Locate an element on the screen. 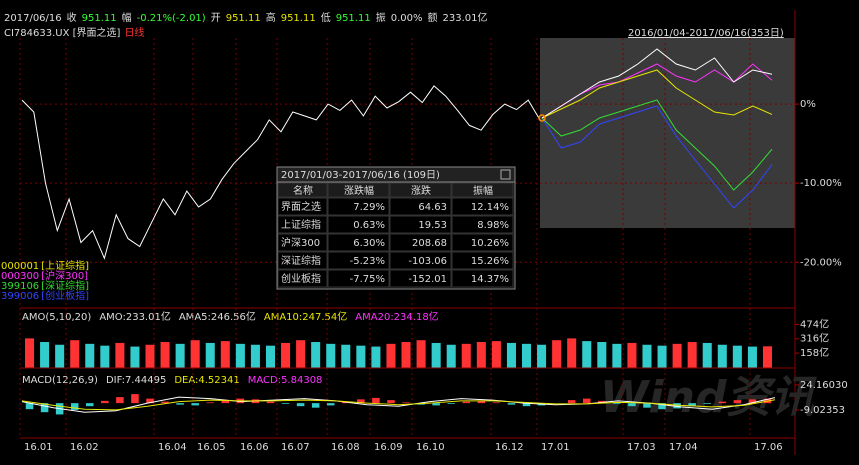 The width and height of the screenshot is (859, 465). table-cell-text: 208.68 is located at coordinates (429, 243).